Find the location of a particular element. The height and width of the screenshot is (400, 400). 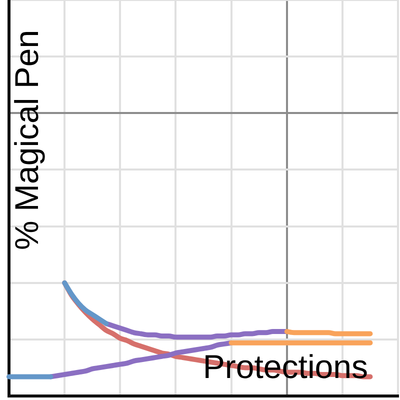

y-axis-title: % Magical Pen is located at coordinates (26, 140).